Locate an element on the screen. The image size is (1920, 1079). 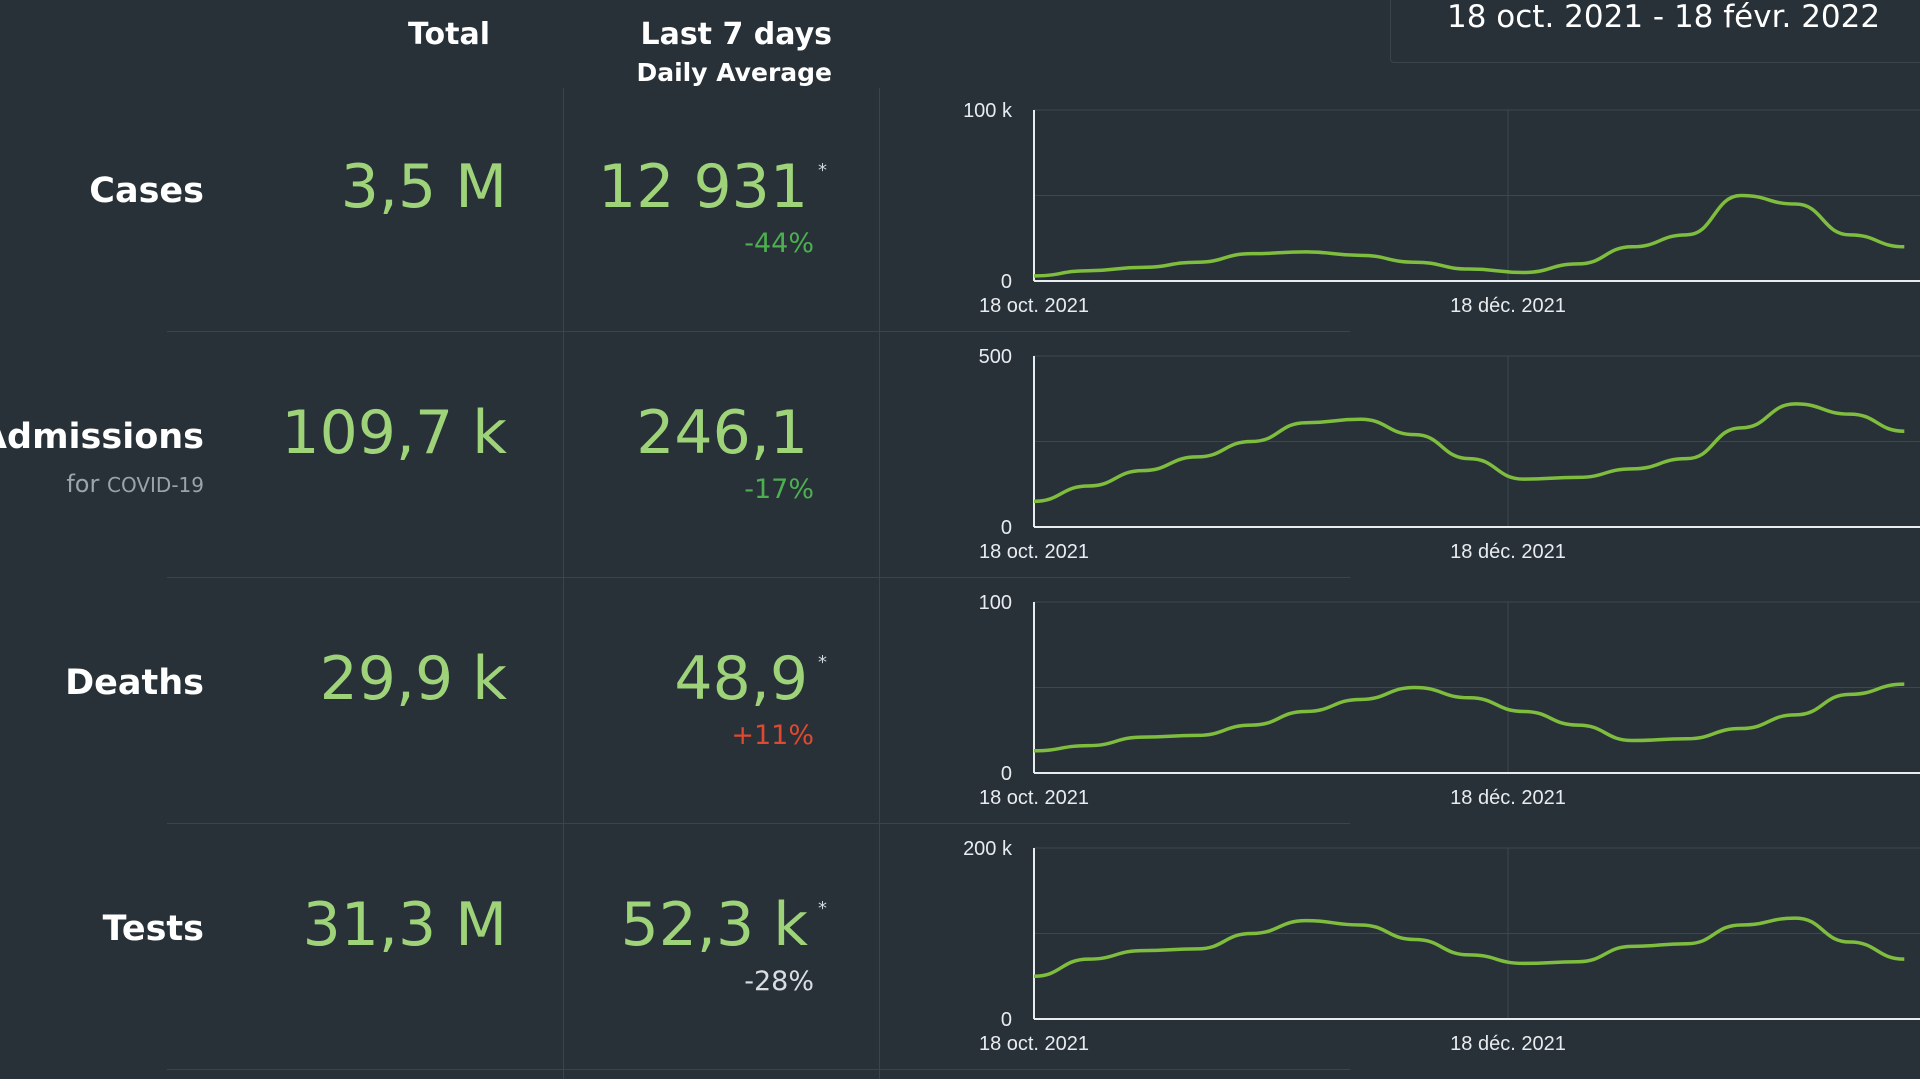
total-value-tests: 31,3 M is located at coordinates (404, 925).